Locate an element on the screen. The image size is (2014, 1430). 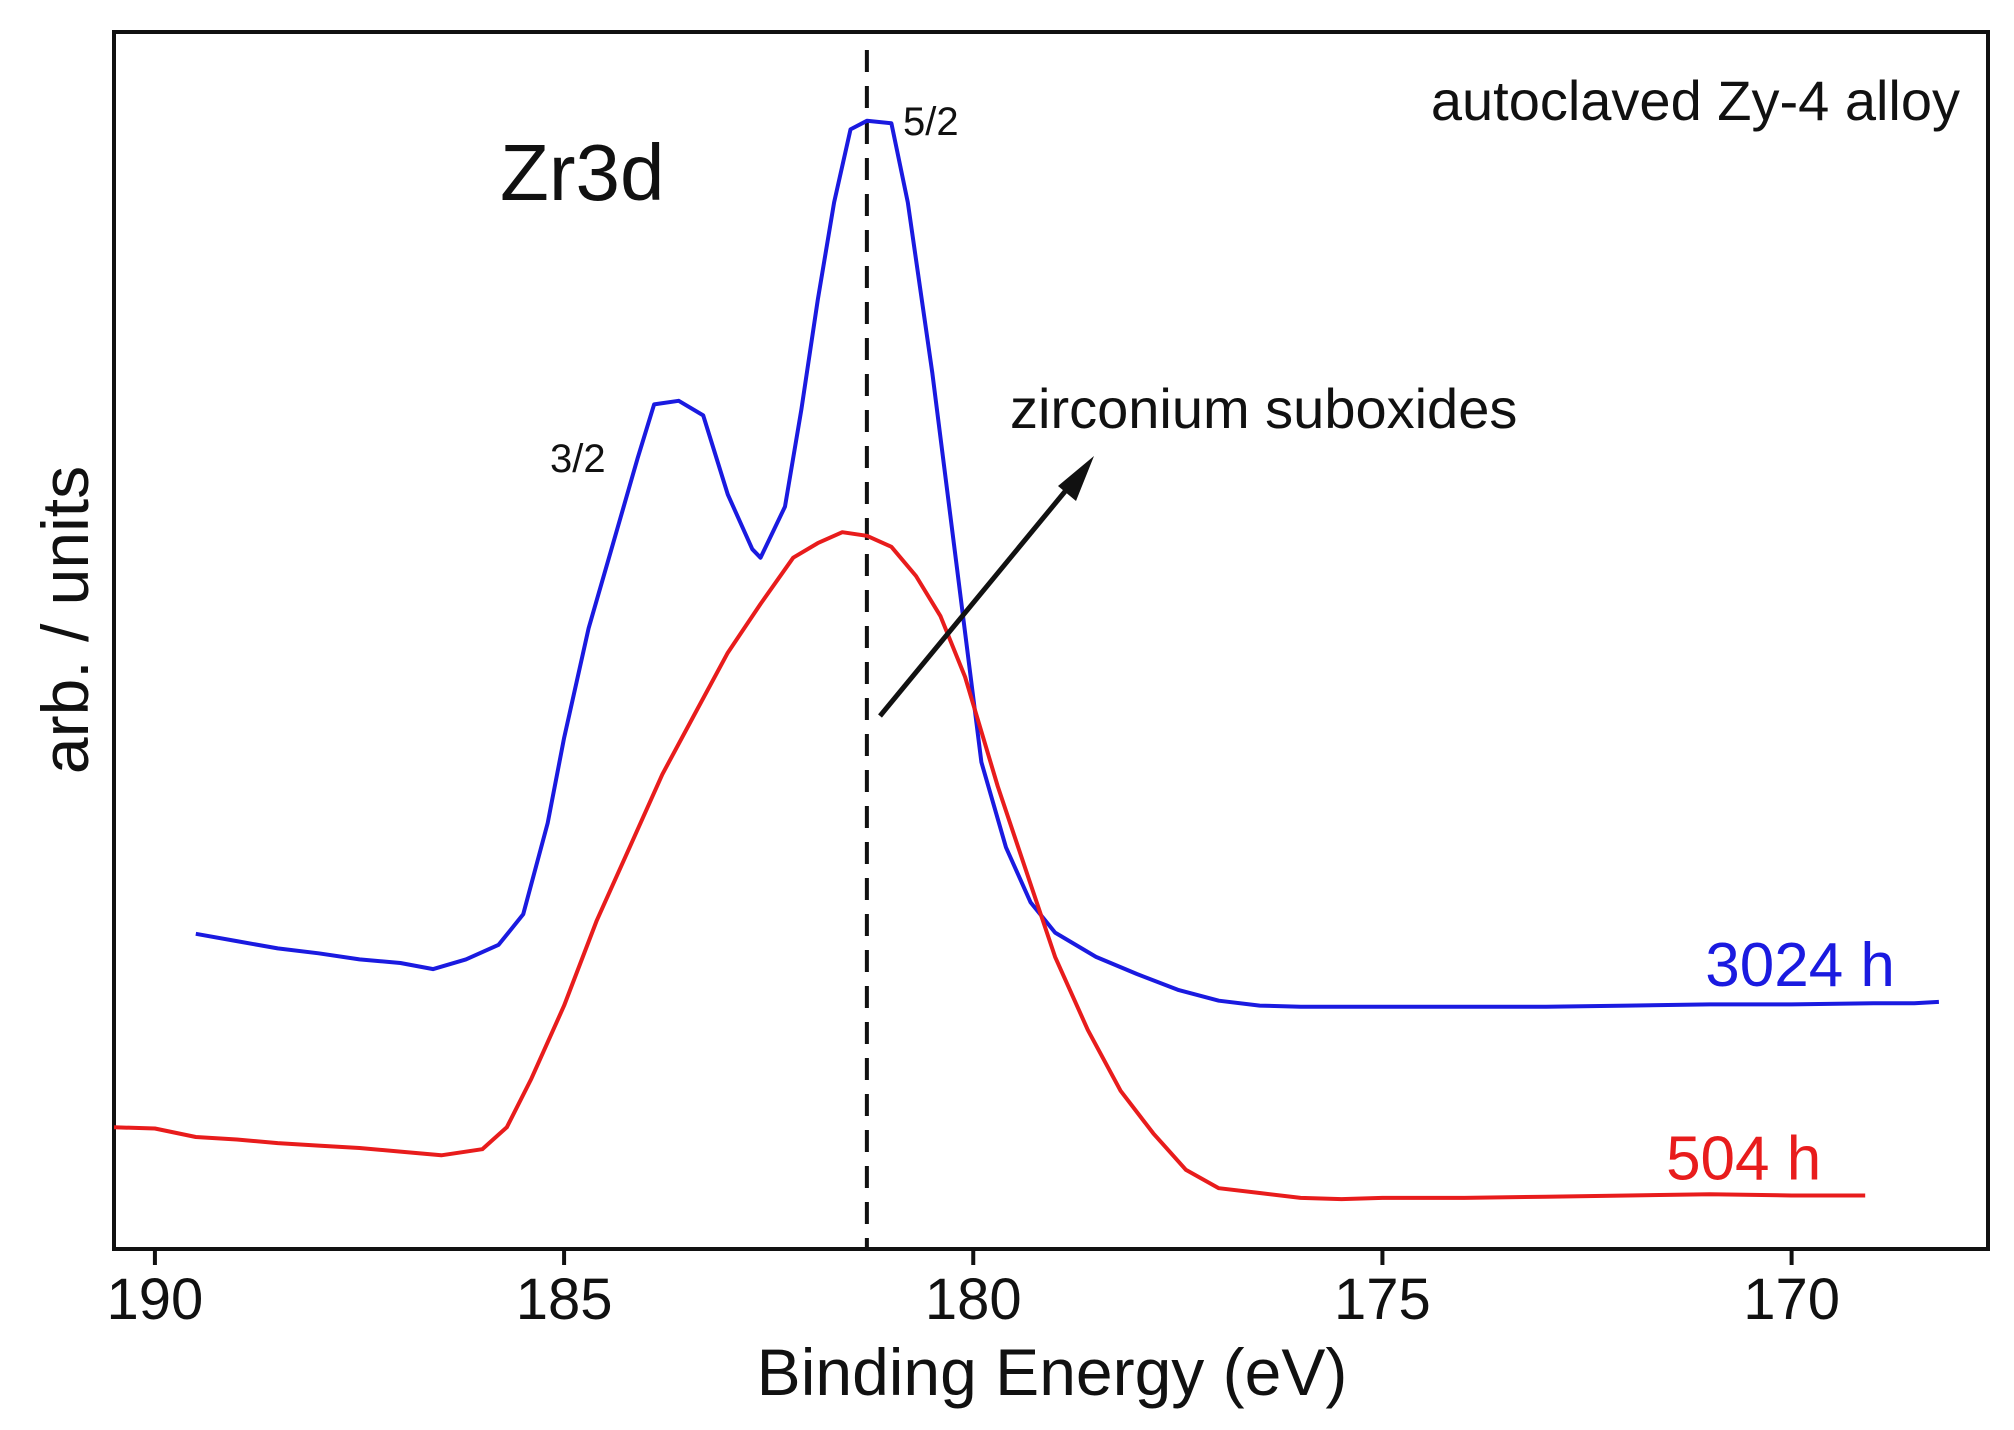
x-ticks: 190 185 180 175 170 is located at coordinates (973, 1290).